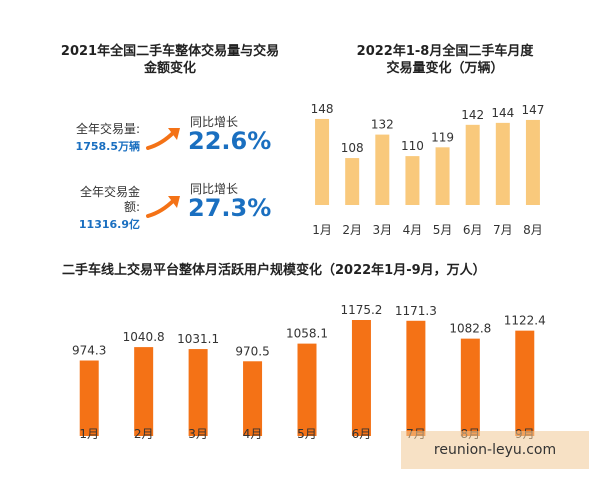  I want to click on volume-label: 全年交易量:, so click(107, 129).